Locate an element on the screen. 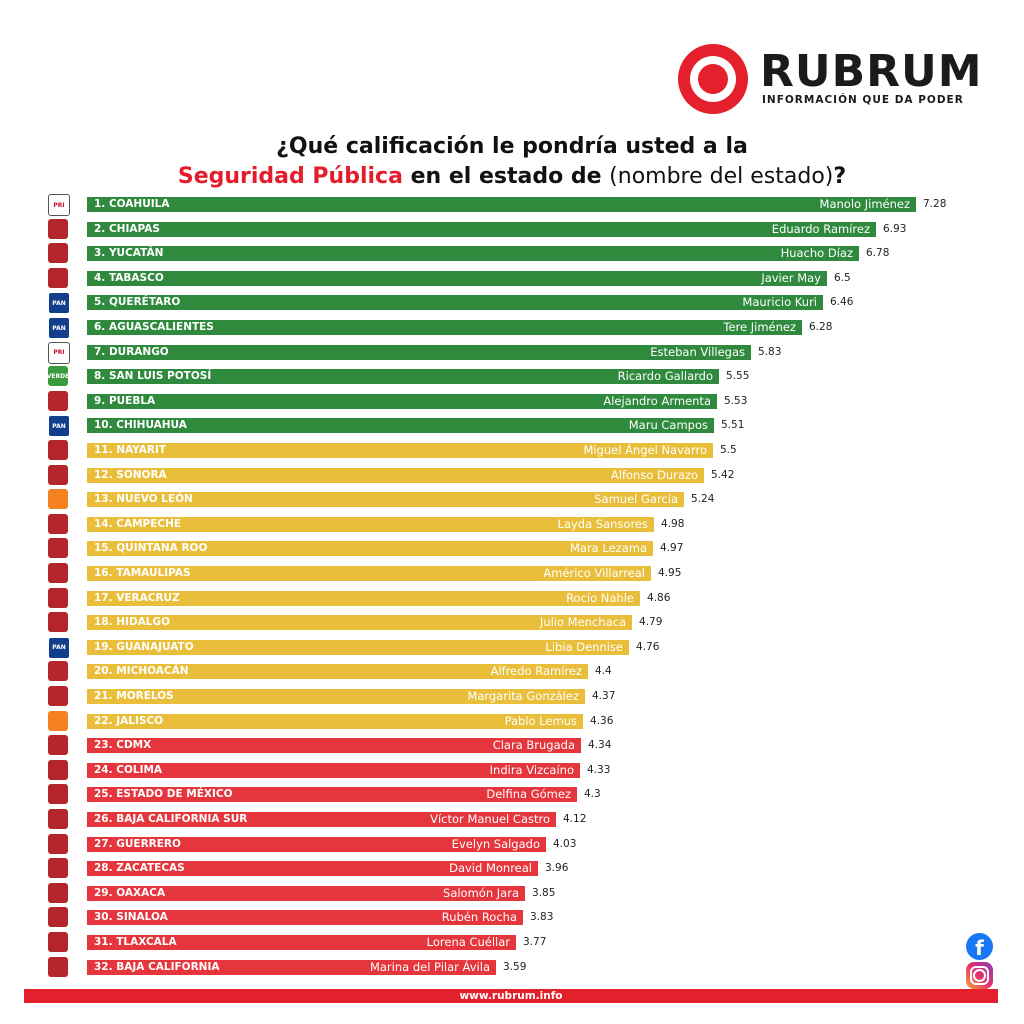 The height and width of the screenshot is (1024, 1024). chart-row: 29. OAXACA Salomón Jara 3.85 is located at coordinates (512, 892).